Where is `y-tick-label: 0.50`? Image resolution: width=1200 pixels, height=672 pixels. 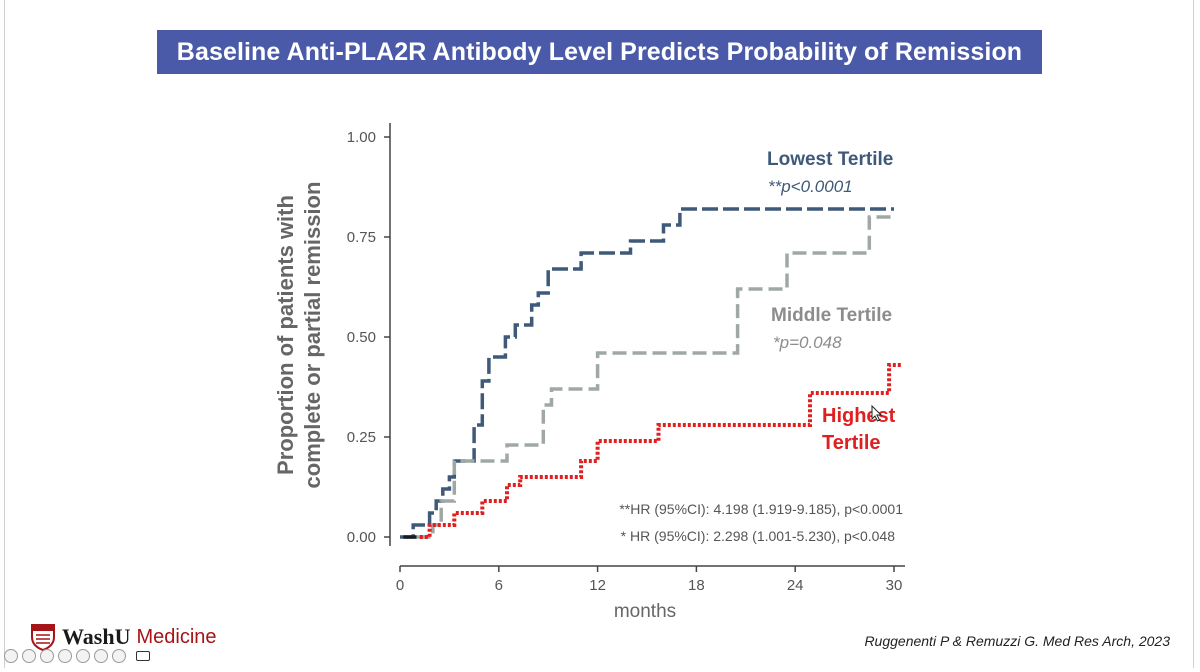
y-tick-label: 0.50 is located at coordinates (361, 337).